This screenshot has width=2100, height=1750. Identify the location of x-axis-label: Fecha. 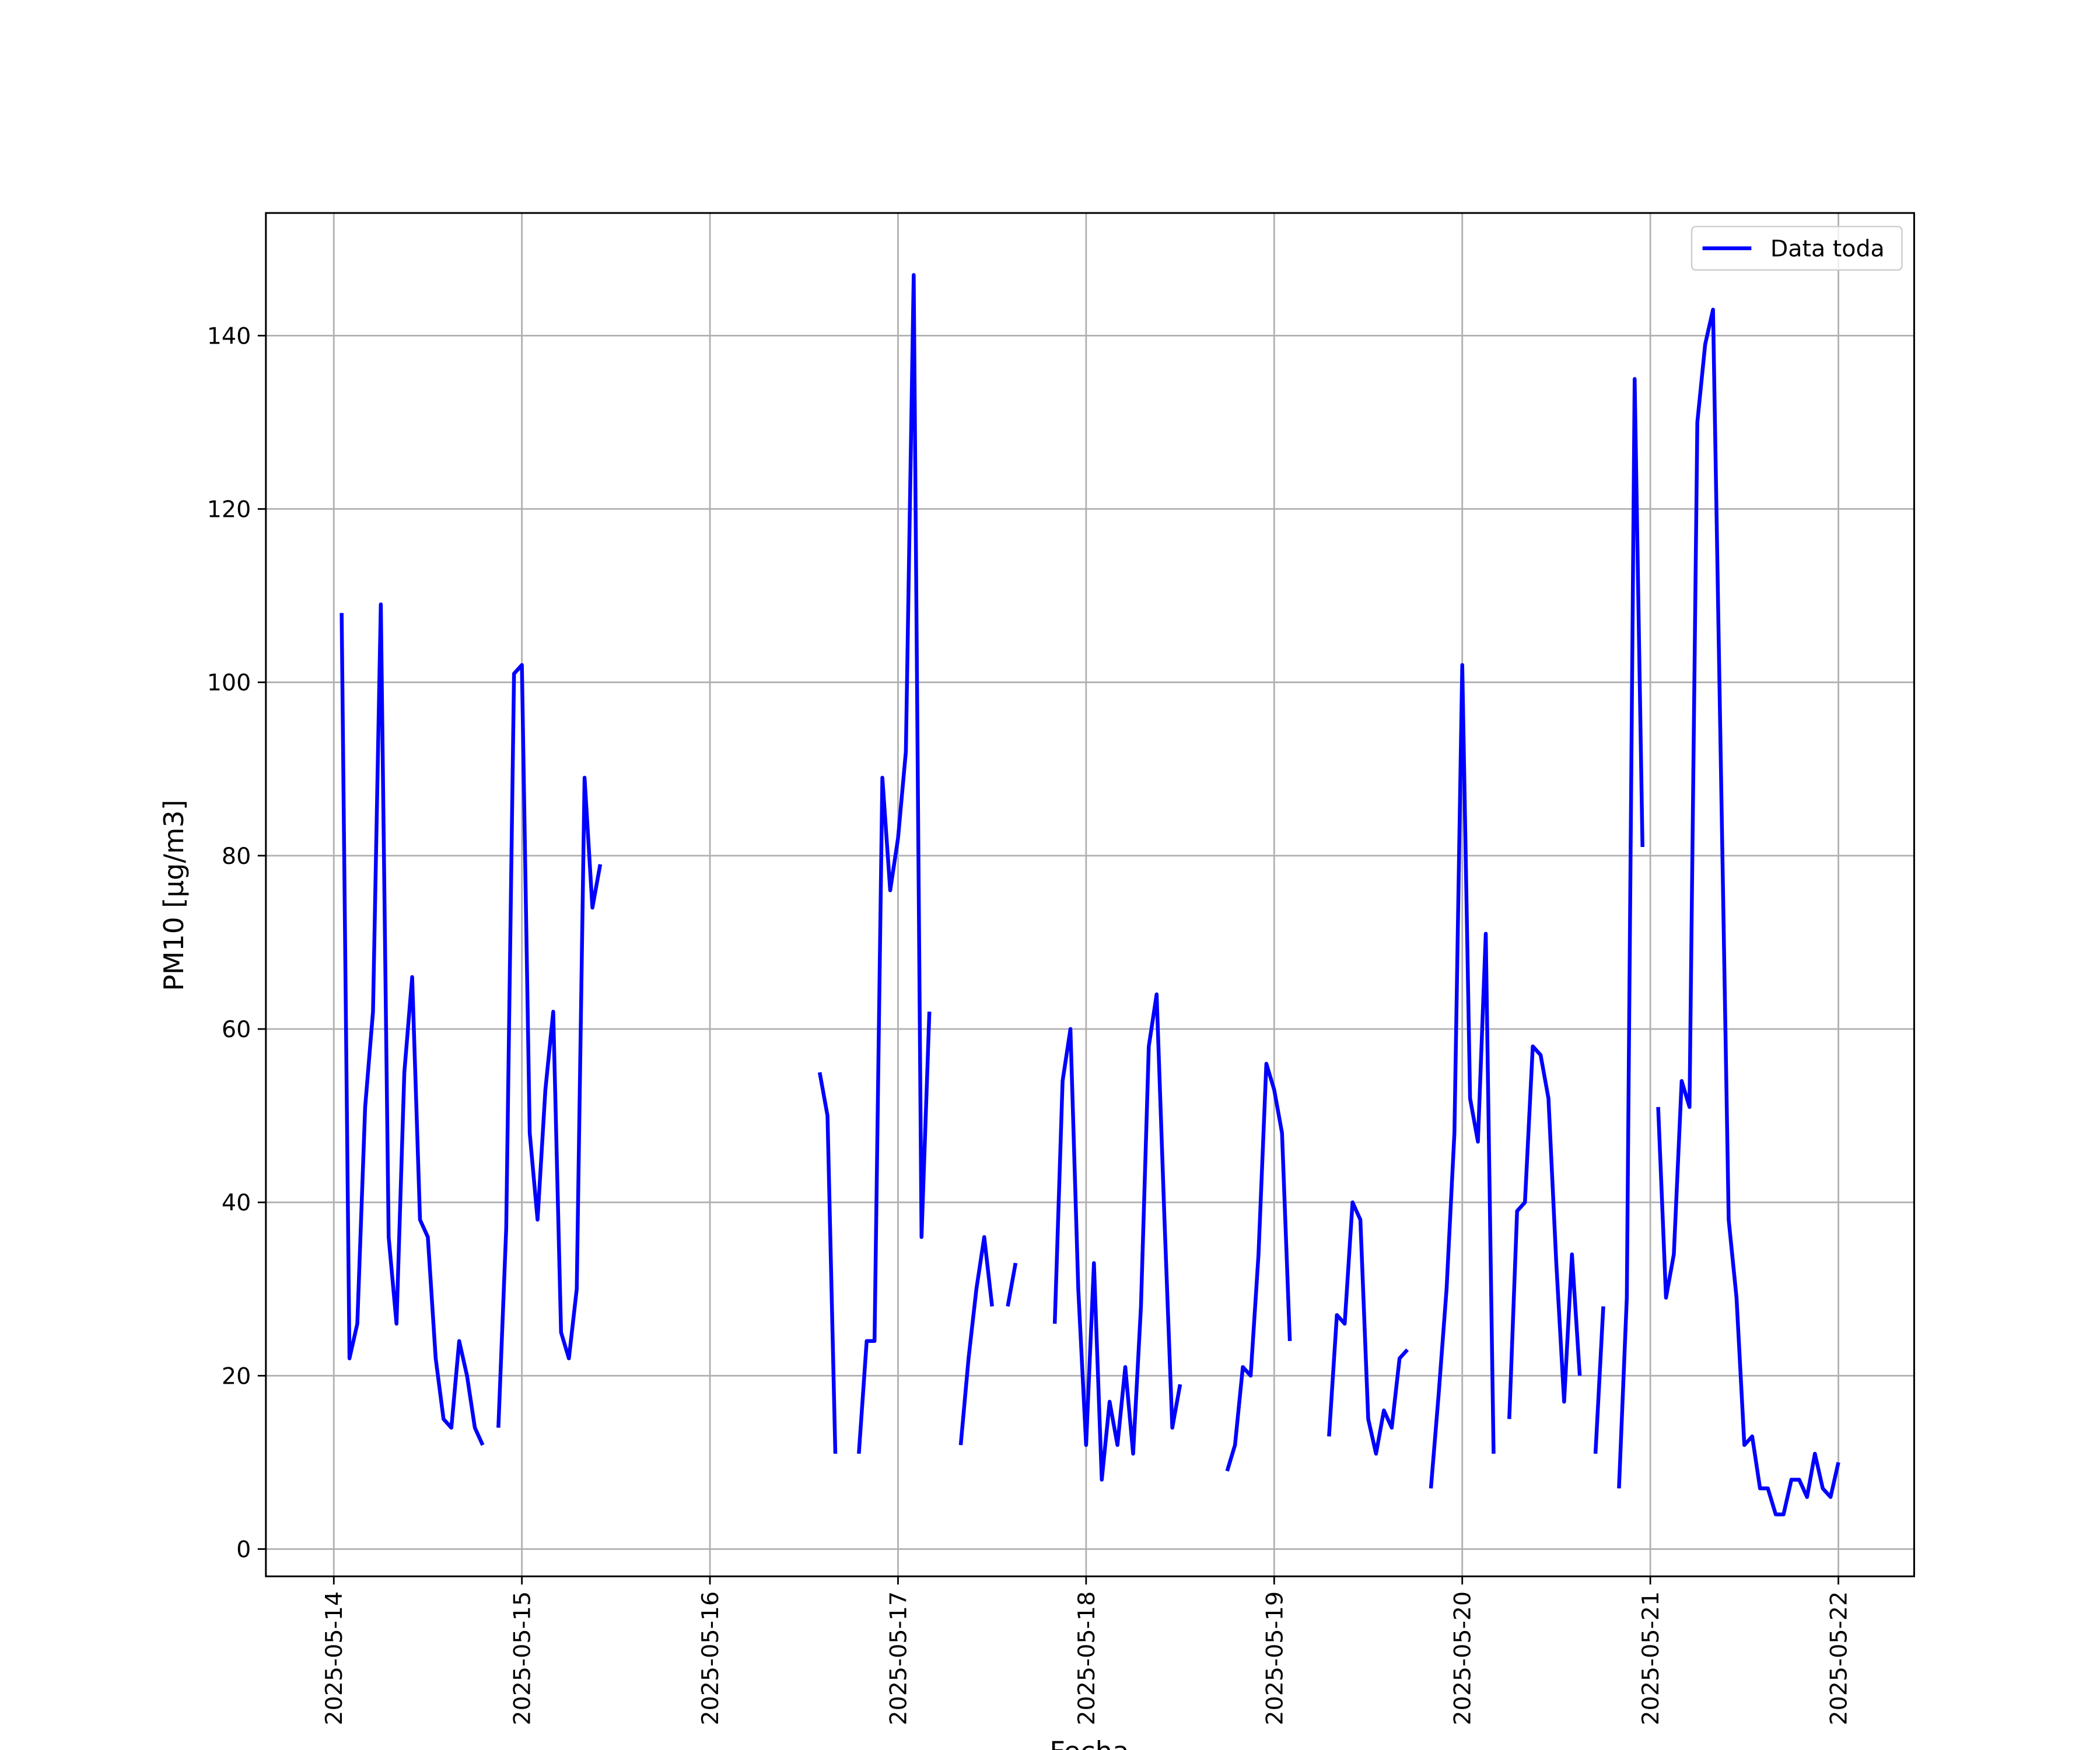
(1089, 1743).